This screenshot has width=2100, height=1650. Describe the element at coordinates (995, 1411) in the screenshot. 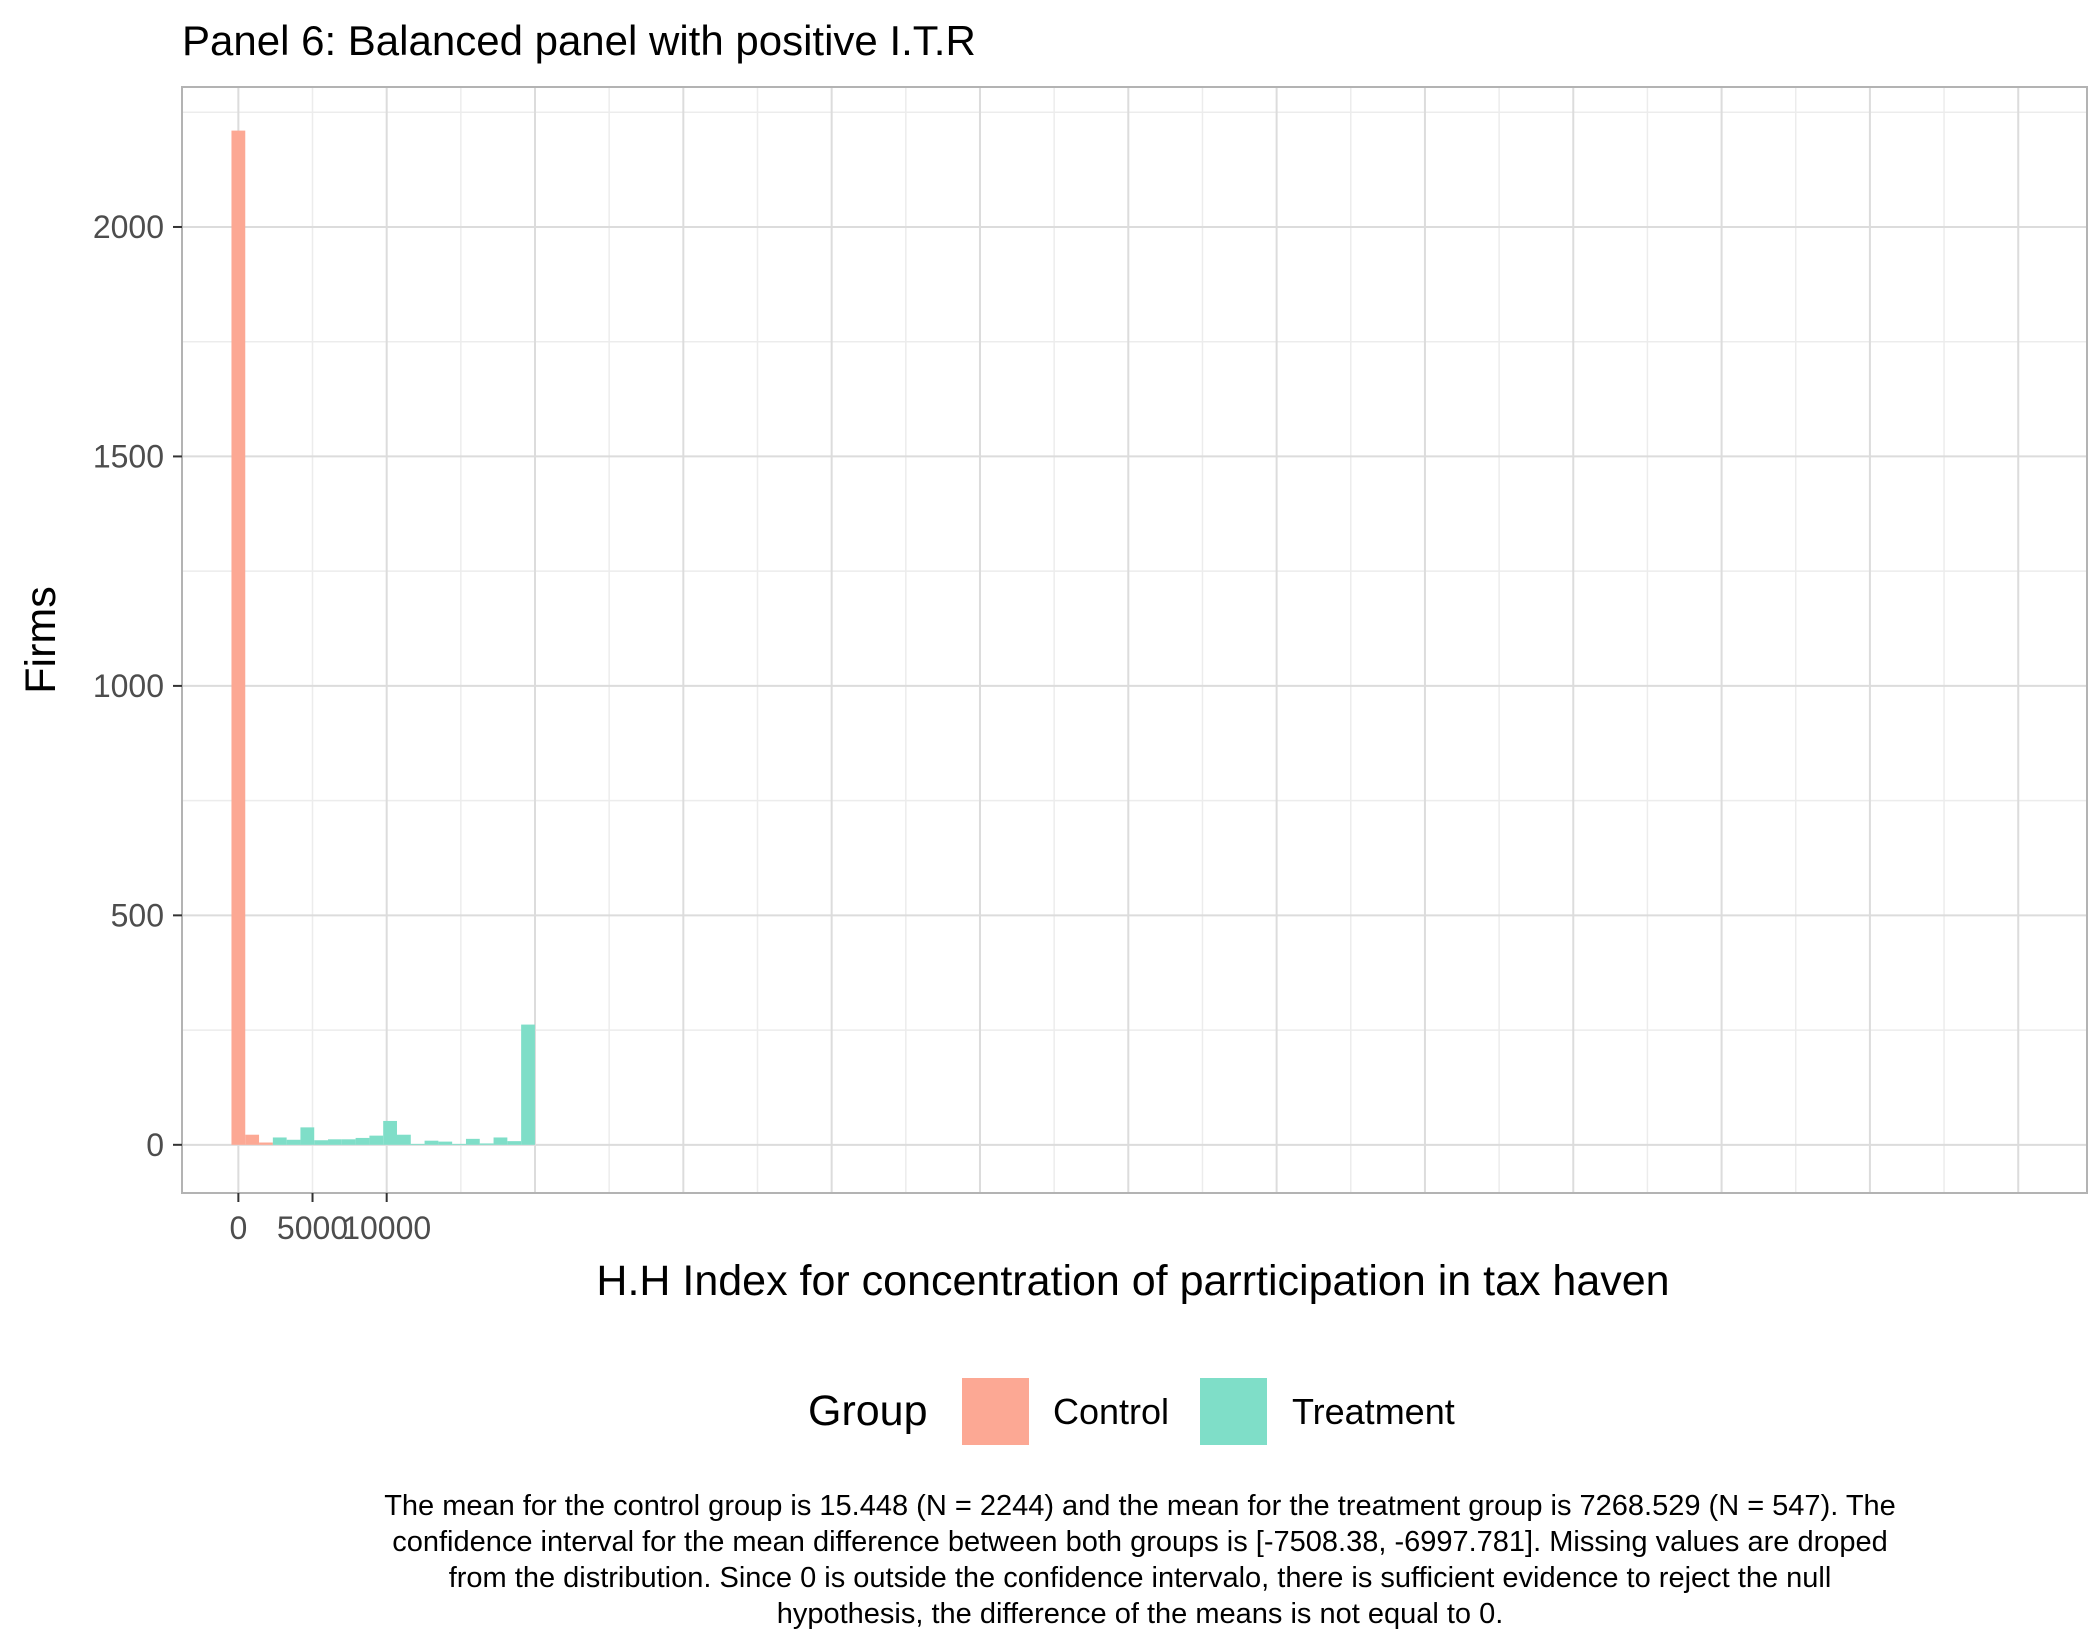

I see `legend-swatch-control` at that location.